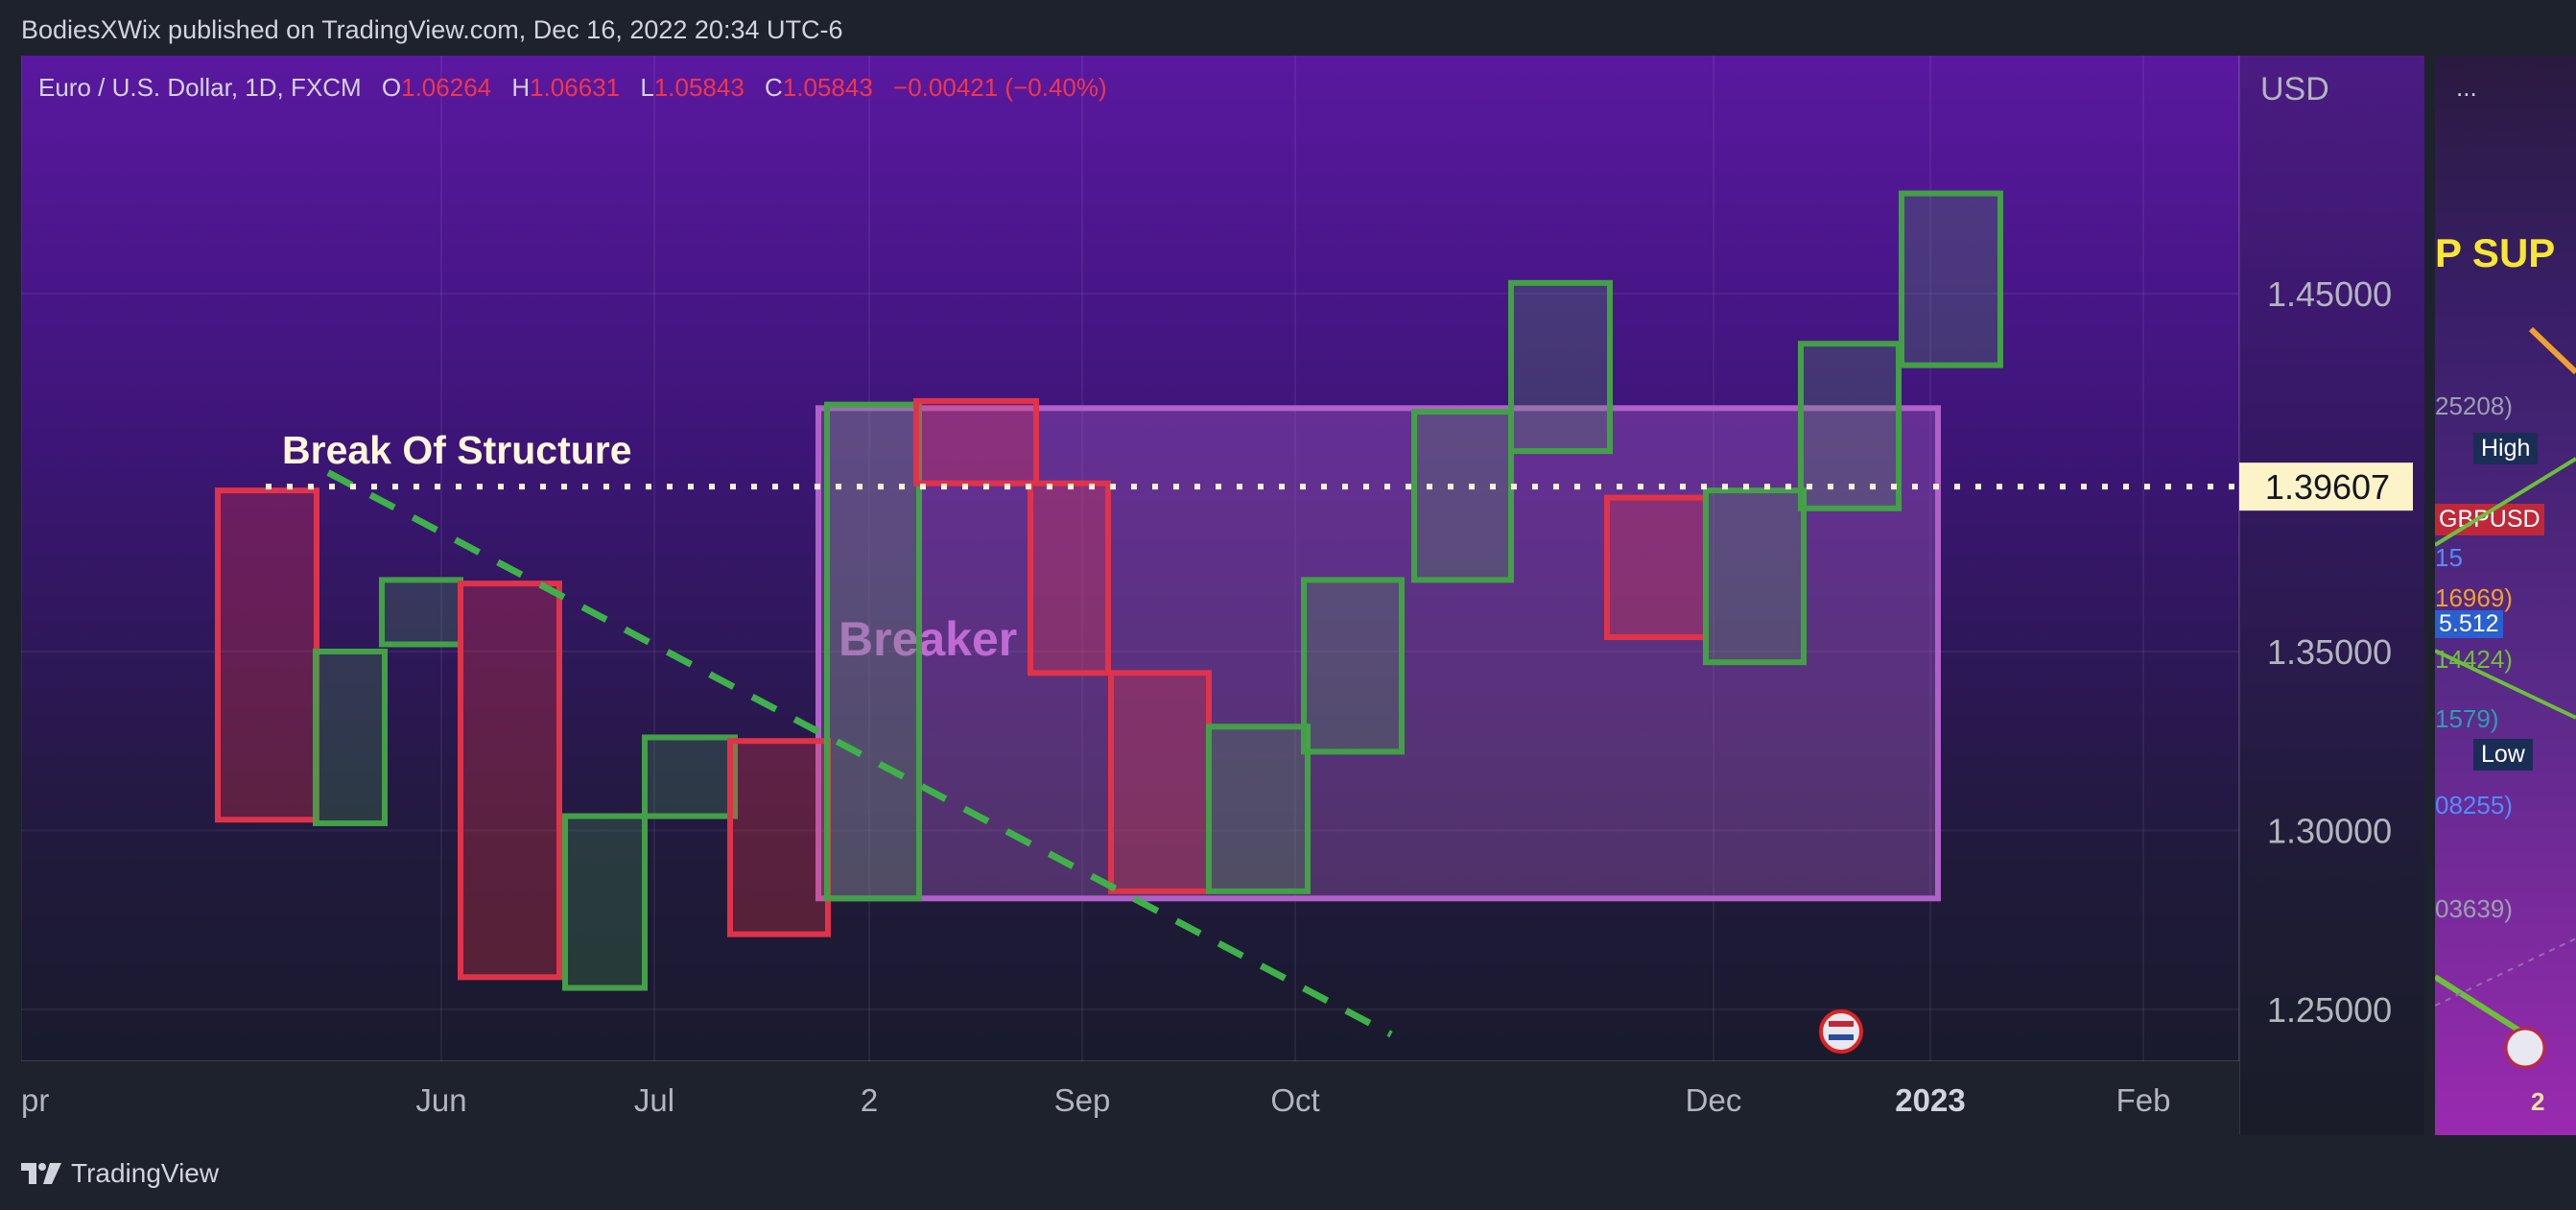  Describe the element at coordinates (2506, 697) in the screenshot. I see `side-panel-lines` at that location.